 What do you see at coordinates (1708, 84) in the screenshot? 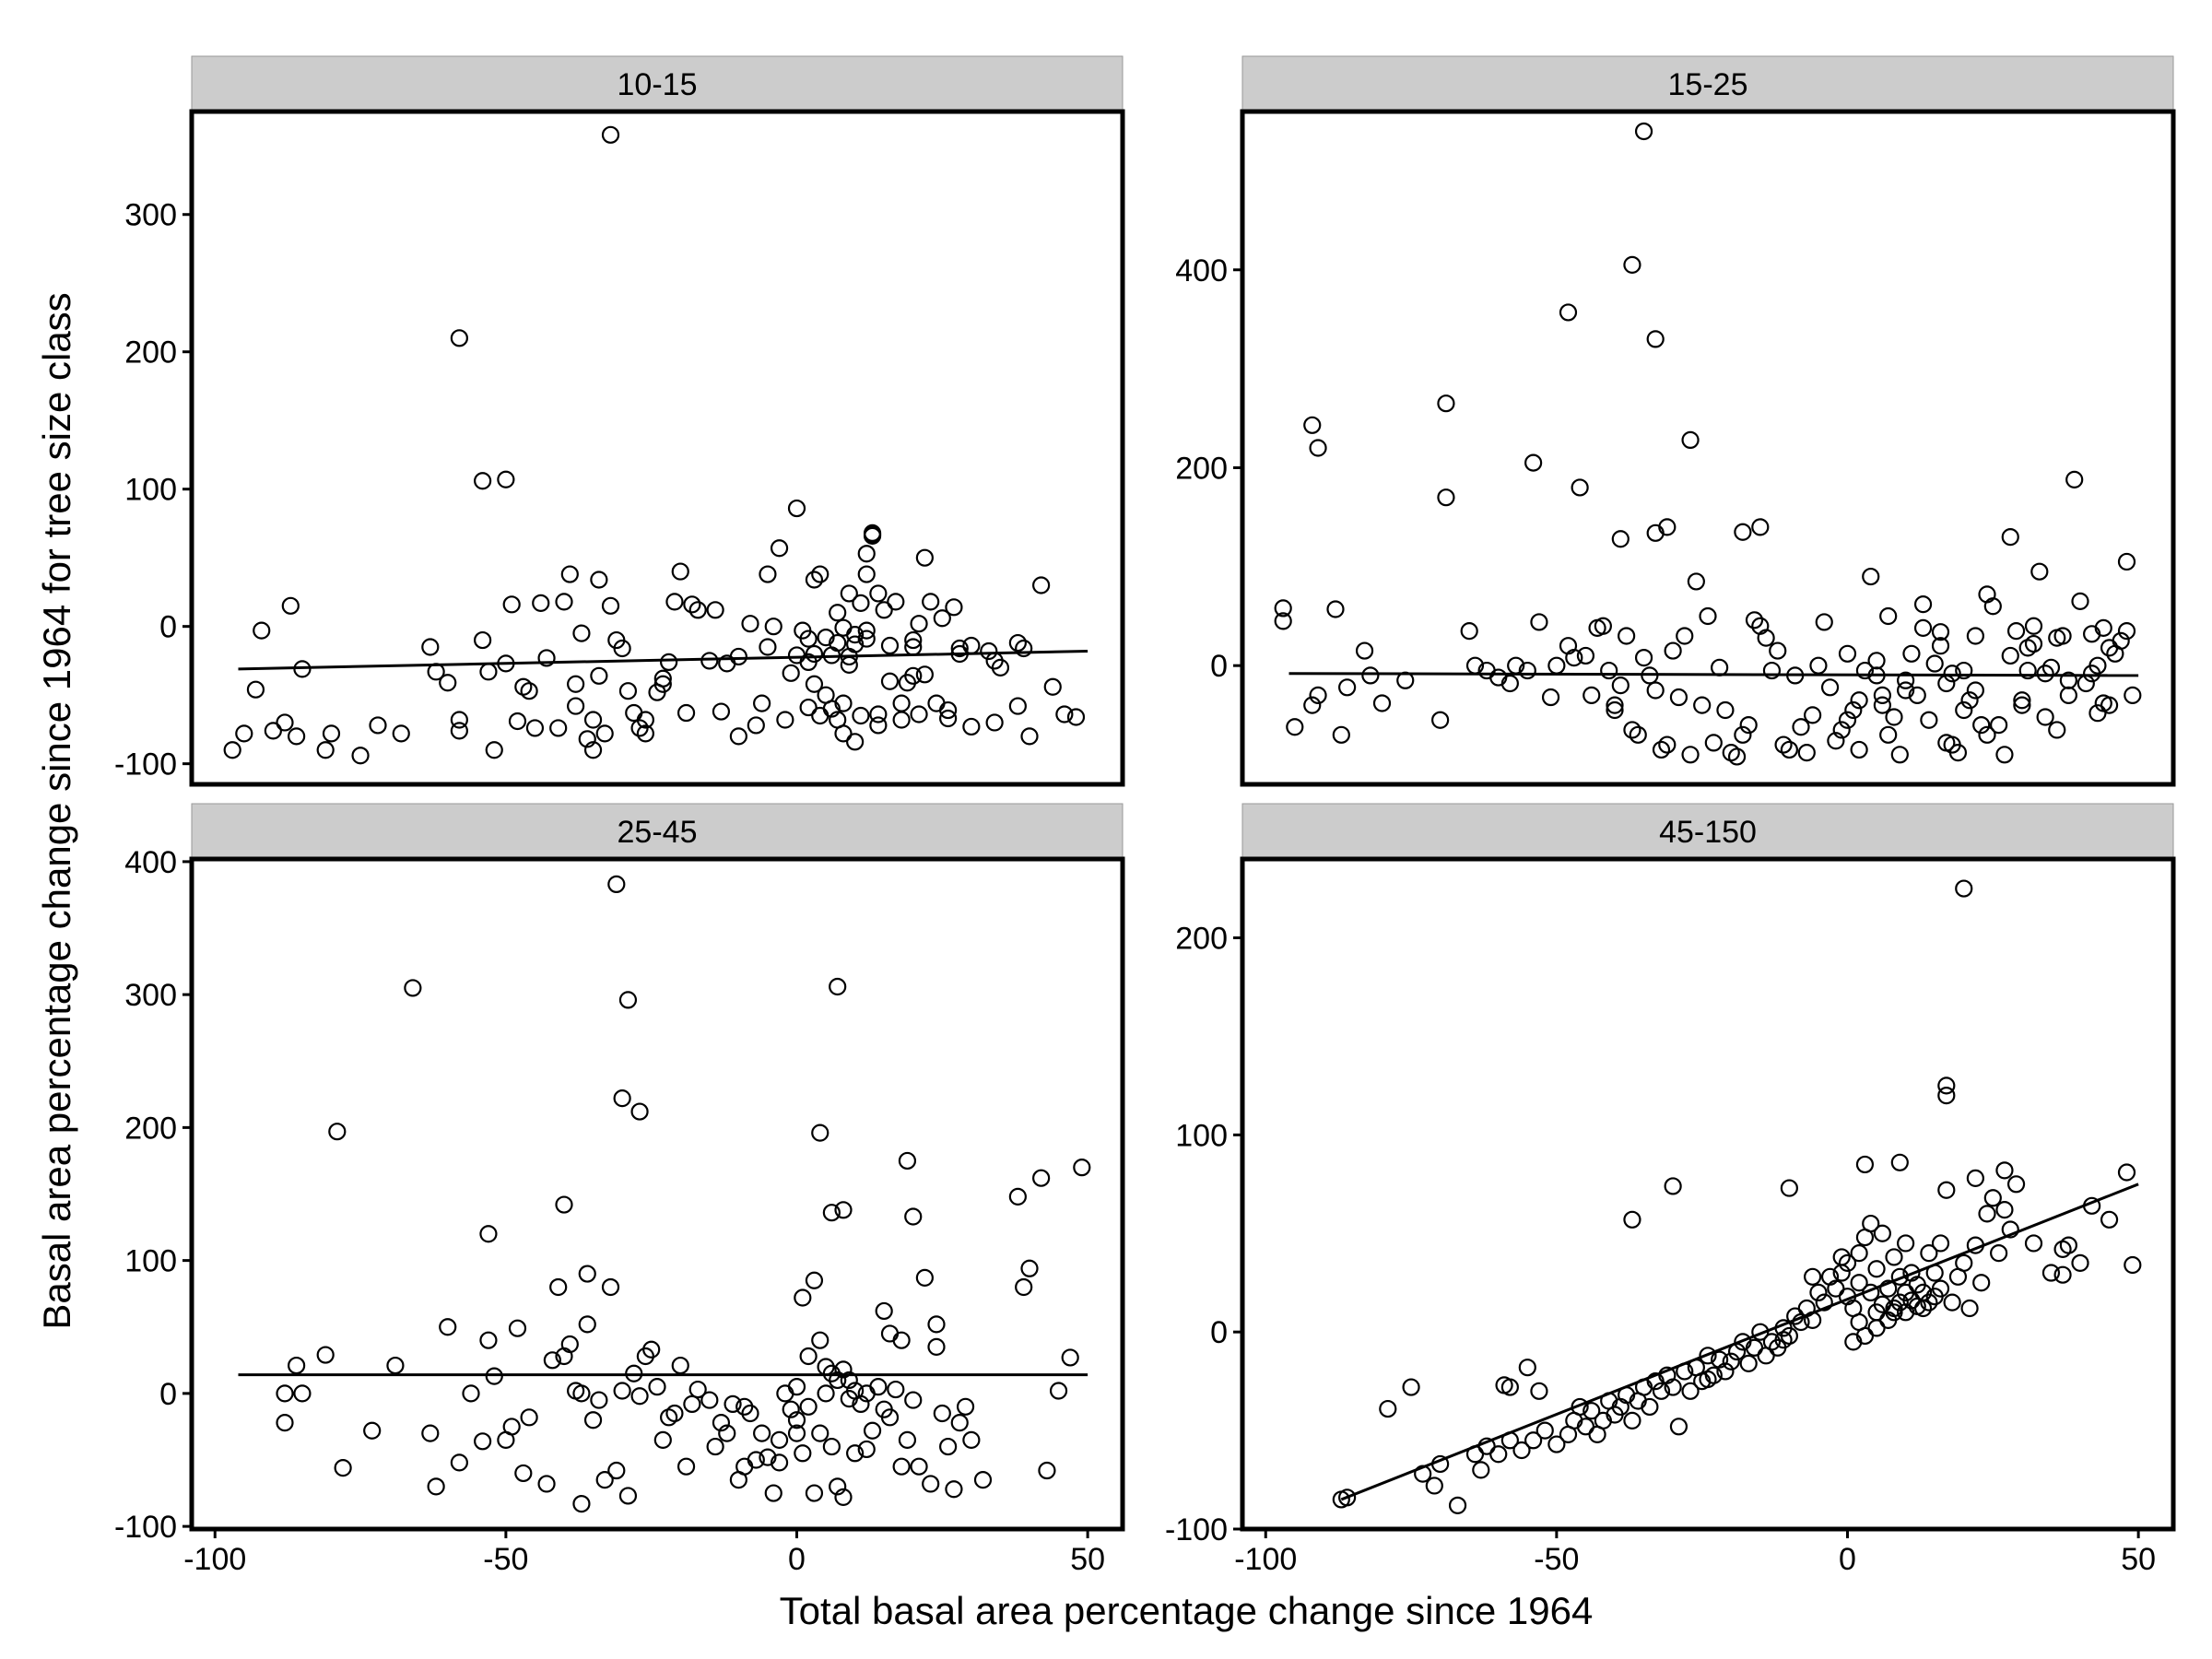
I see `facet-strip-label: 15-25` at bounding box center [1708, 84].